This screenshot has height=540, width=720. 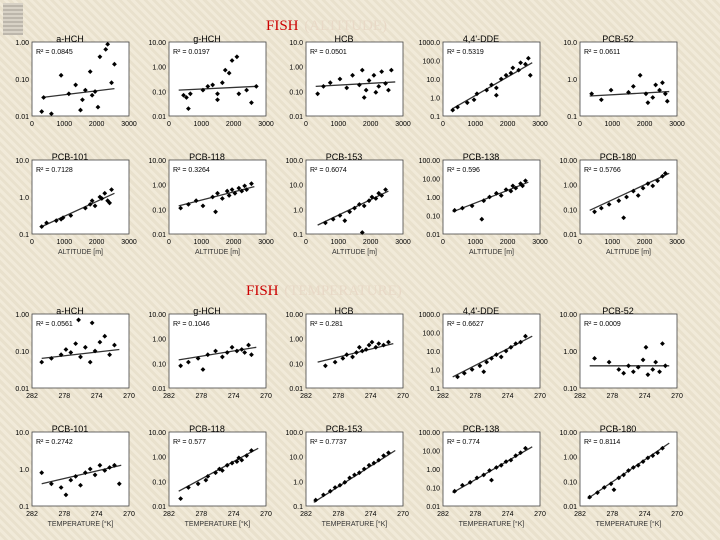 What do you see at coordinates (463, 442) in the screenshot?
I see `r2-label: R² = 0.774` at bounding box center [463, 442].